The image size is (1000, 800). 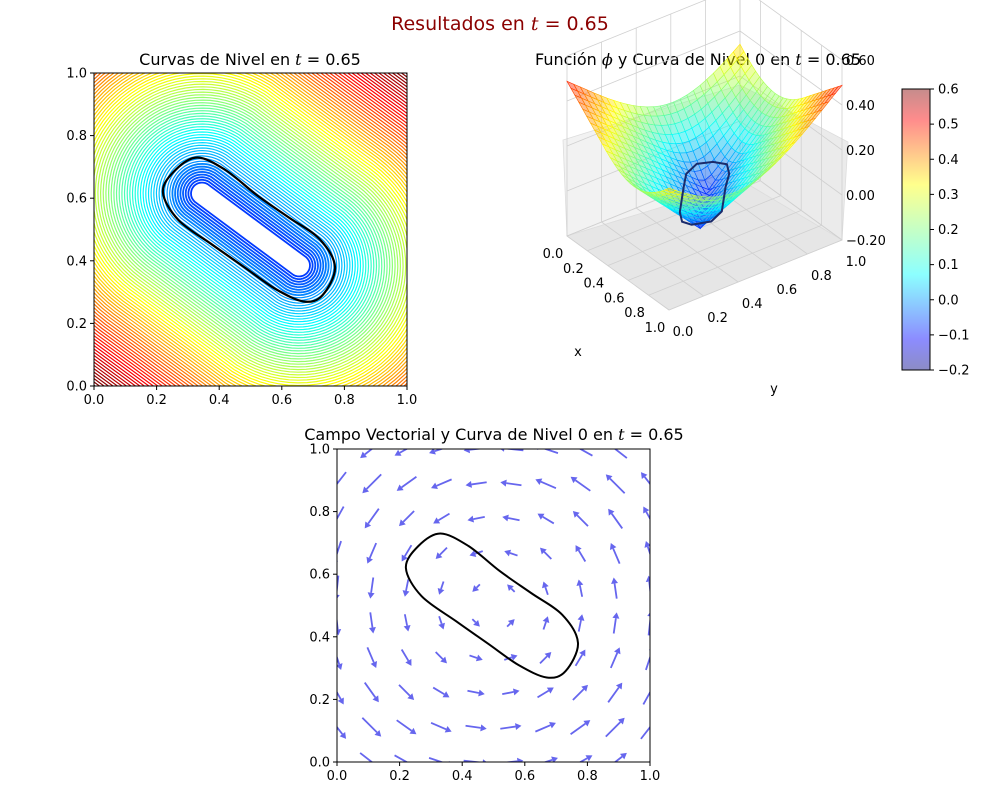 I want to click on surface-ytick-label: 0.6, so click(x=786, y=290).